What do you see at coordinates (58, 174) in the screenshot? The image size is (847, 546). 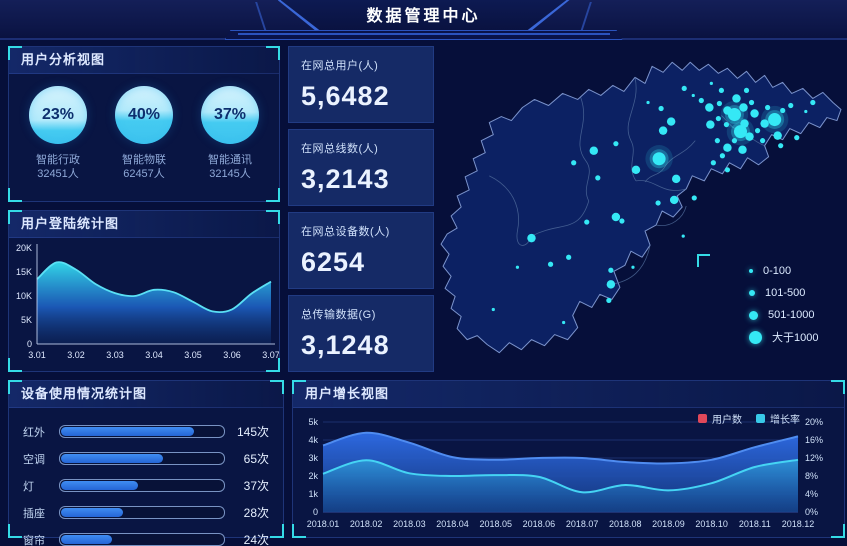 I see `gauge-count: 32451人` at bounding box center [58, 174].